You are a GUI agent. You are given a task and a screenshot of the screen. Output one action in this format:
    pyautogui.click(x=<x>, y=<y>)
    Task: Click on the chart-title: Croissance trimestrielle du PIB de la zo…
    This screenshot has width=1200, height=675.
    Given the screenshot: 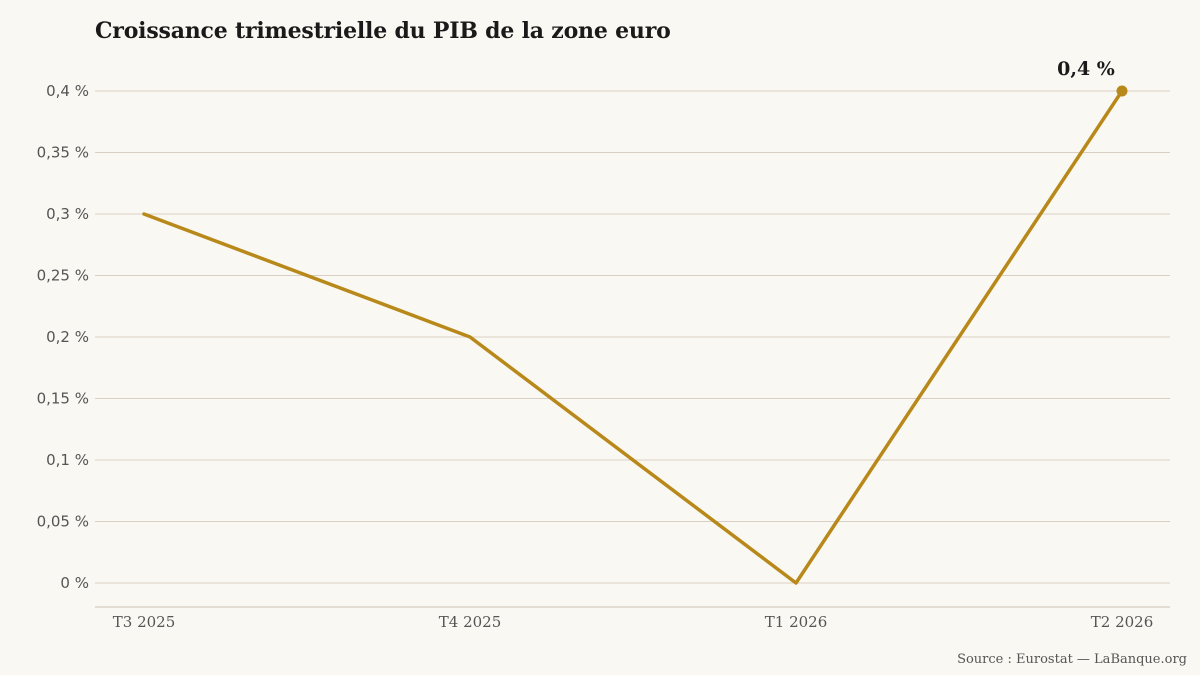 What is the action you would take?
    pyautogui.click(x=383, y=31)
    